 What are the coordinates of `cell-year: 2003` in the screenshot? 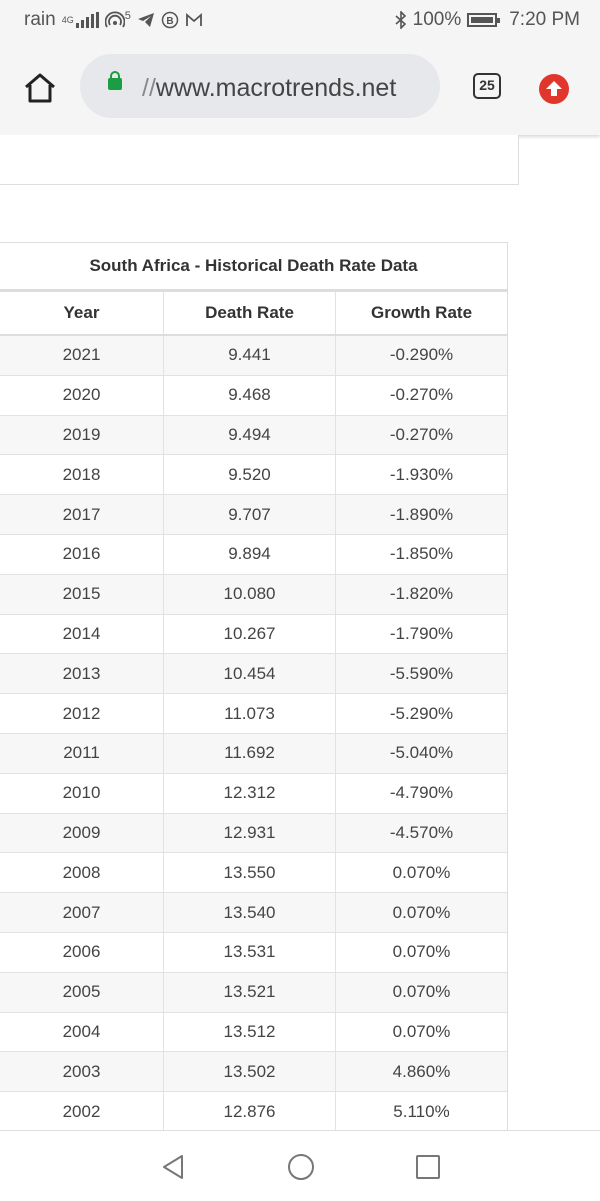 It's located at (82, 1072).